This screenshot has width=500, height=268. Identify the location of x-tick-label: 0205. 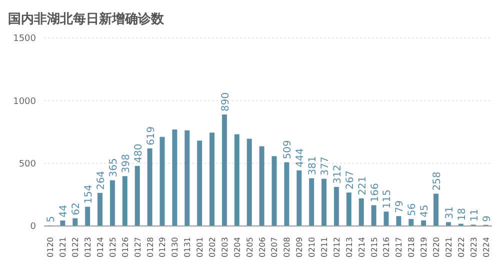
(249, 247).